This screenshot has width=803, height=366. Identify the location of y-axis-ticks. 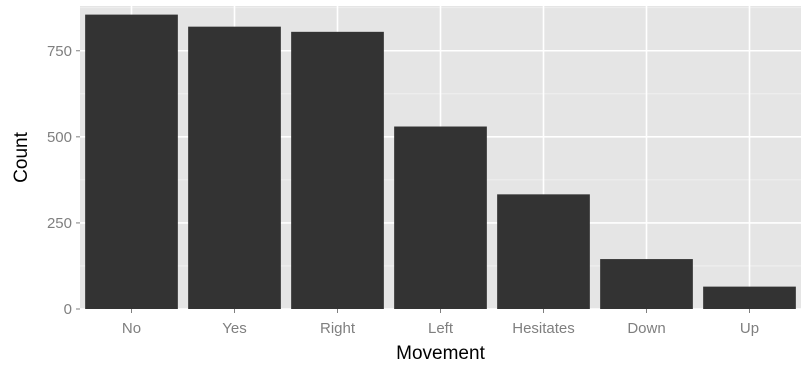
(78, 180).